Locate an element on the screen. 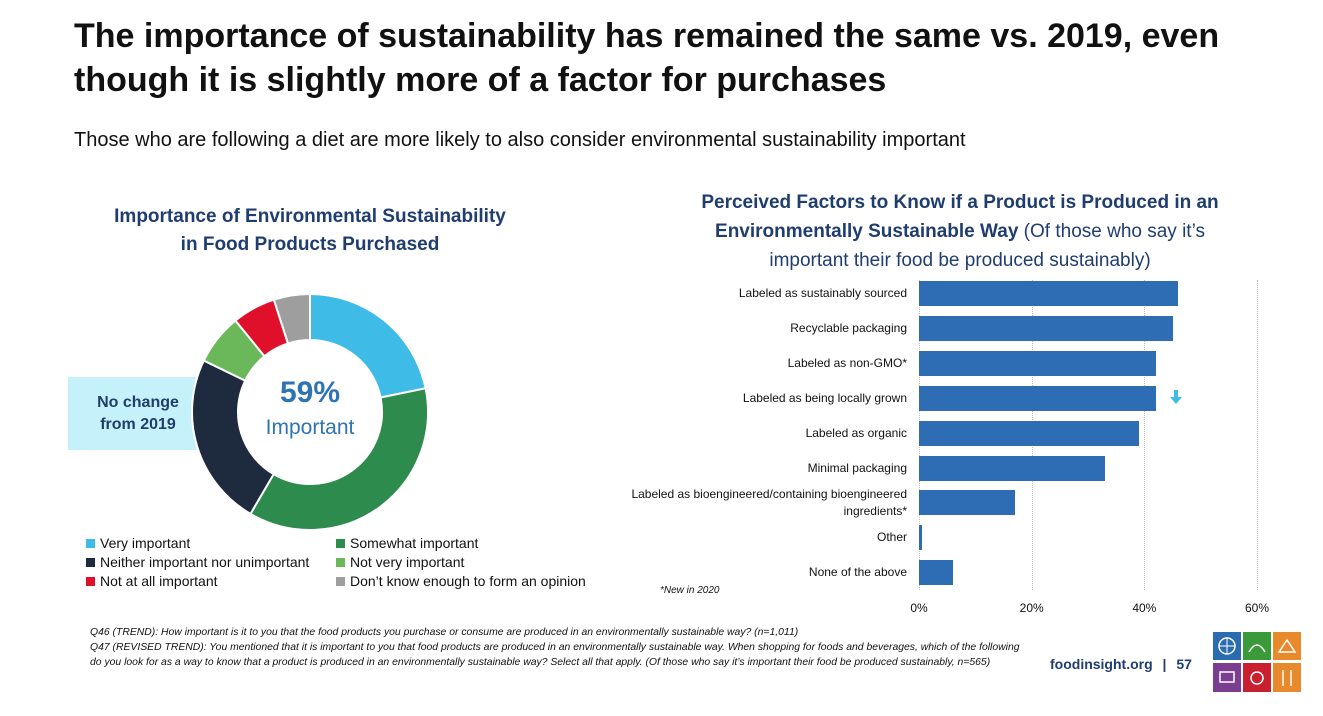 The height and width of the screenshot is (716, 1323). donut-title-line2: in Food Products Purchased is located at coordinates (310, 244).